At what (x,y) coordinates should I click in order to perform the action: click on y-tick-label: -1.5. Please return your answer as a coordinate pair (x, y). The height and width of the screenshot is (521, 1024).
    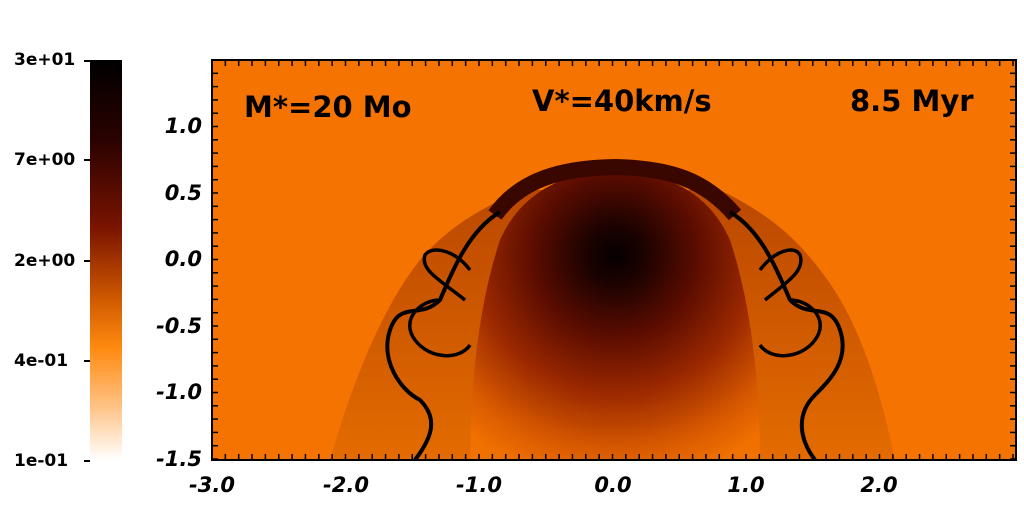
    Looking at the image, I should click on (179, 459).